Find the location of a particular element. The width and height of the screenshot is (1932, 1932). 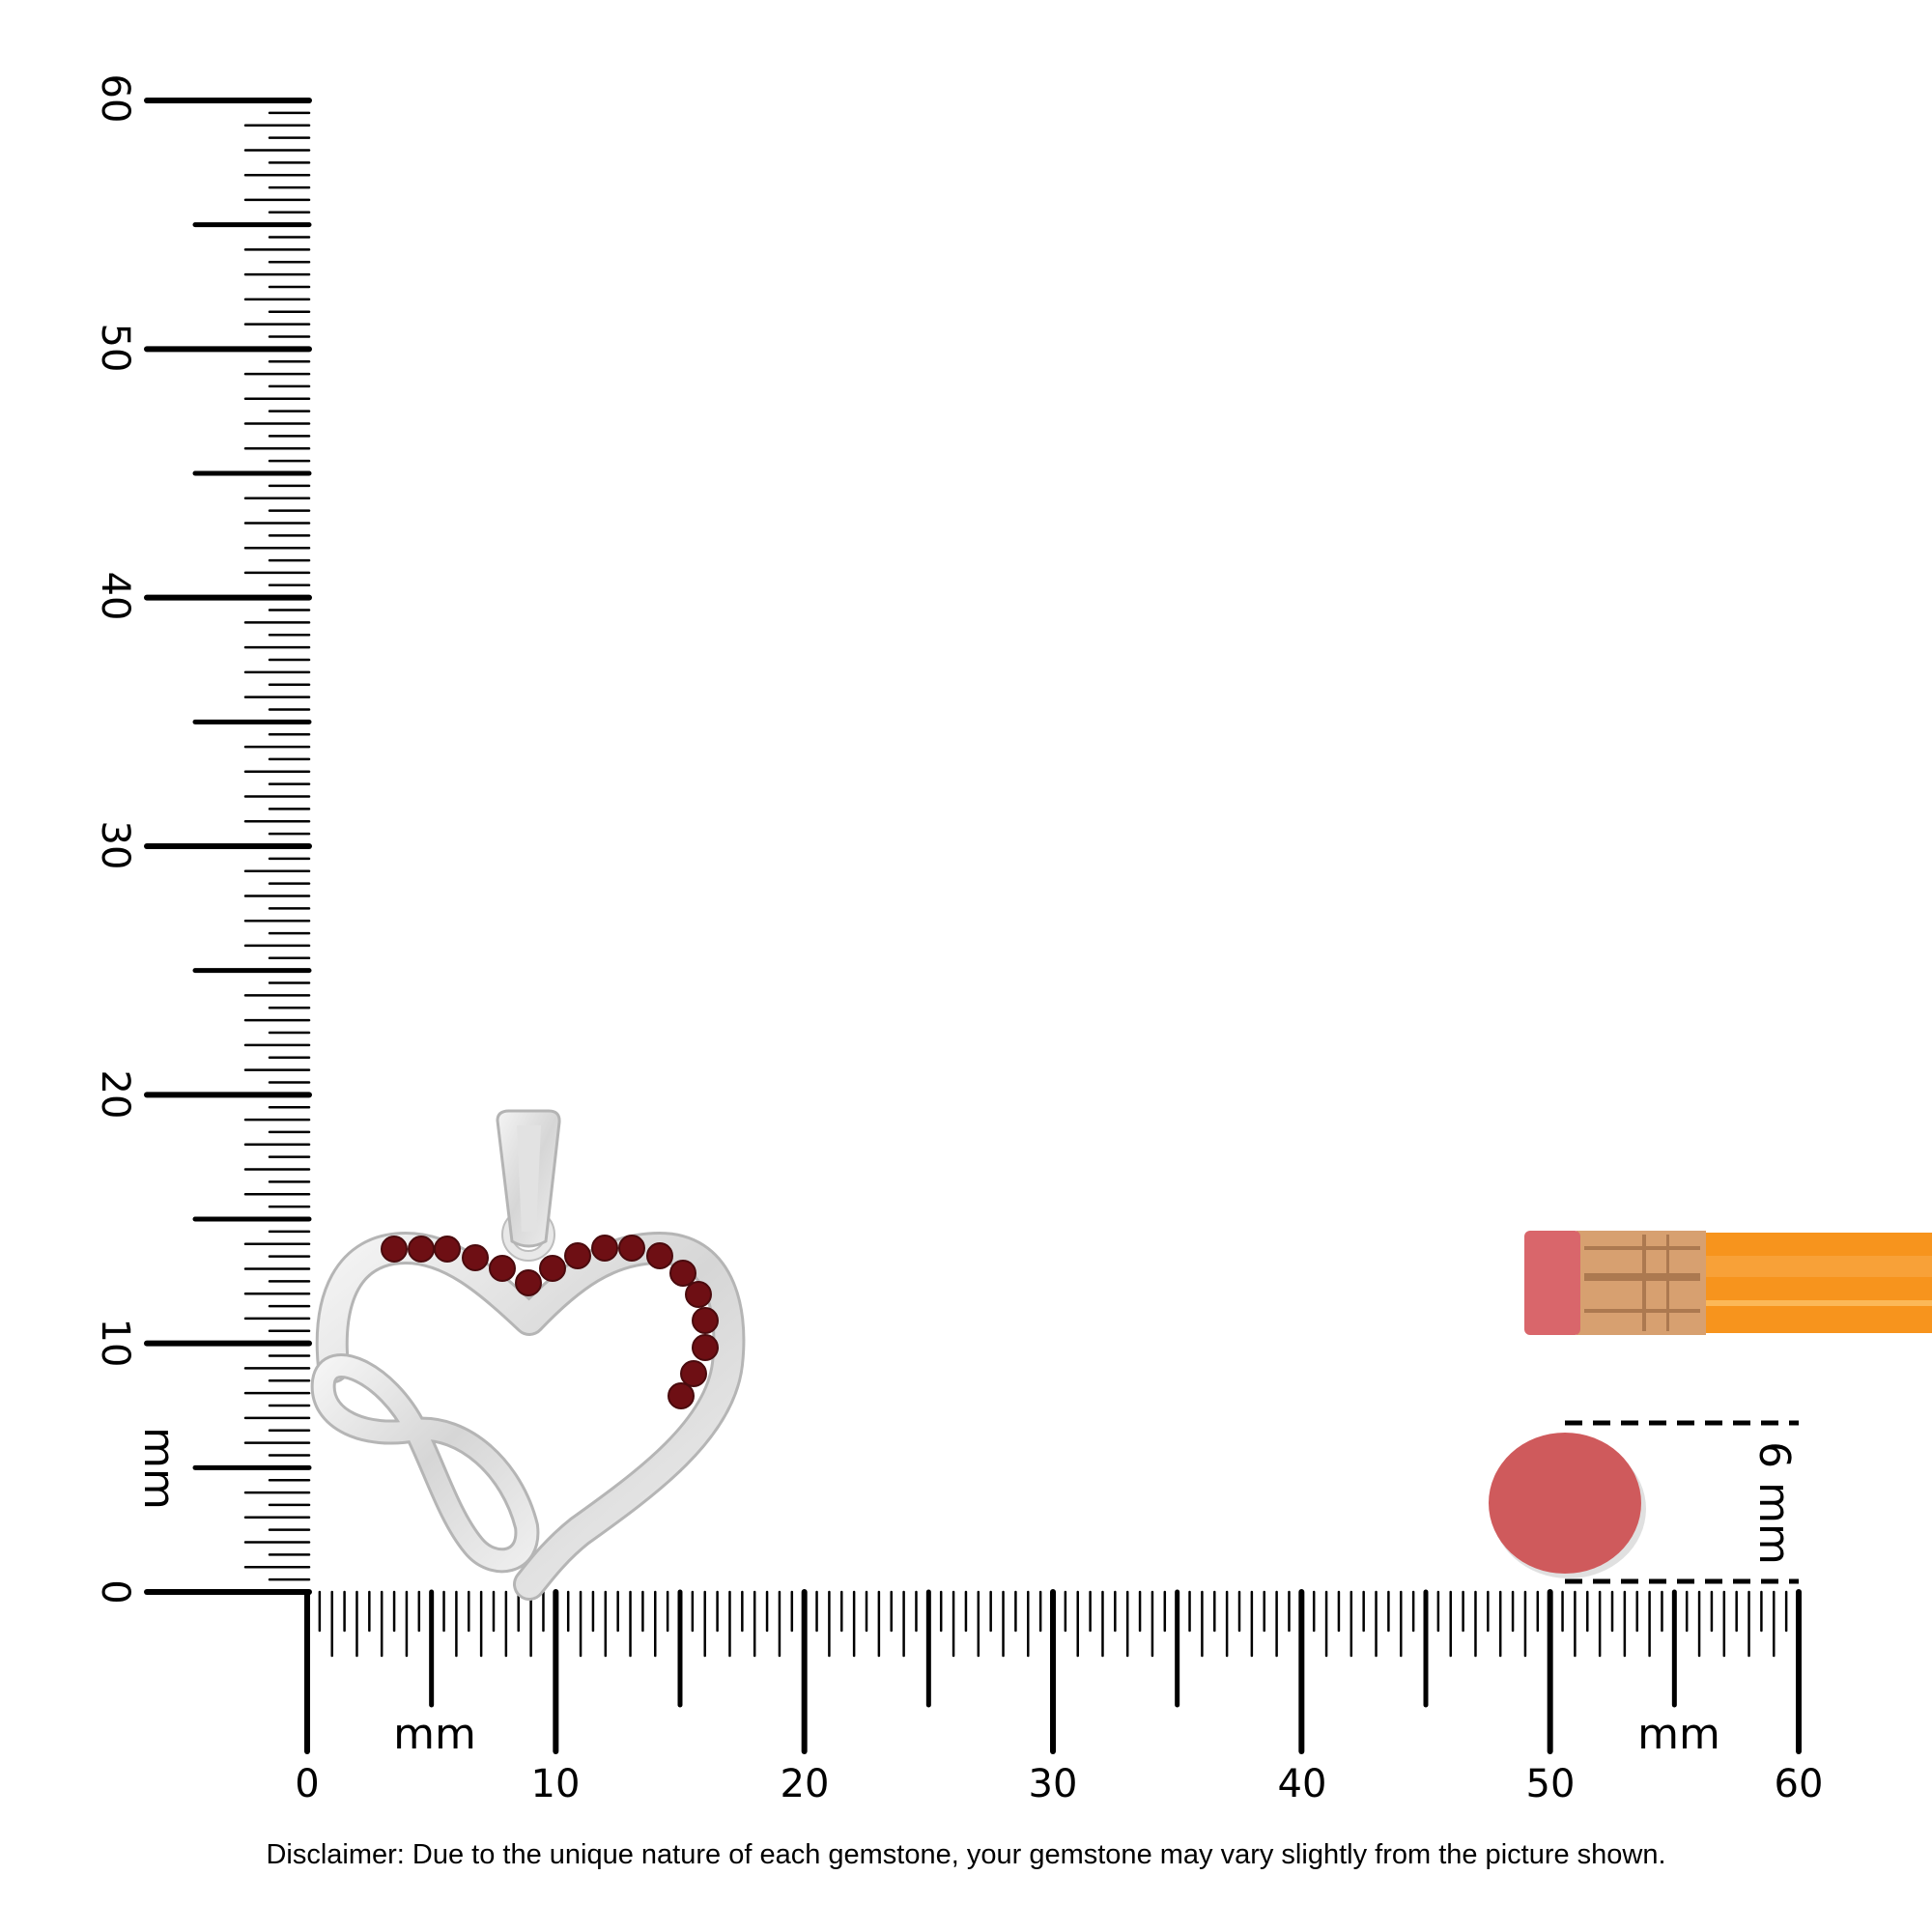

vertical-label-0: 0 is located at coordinates (115, 1591).